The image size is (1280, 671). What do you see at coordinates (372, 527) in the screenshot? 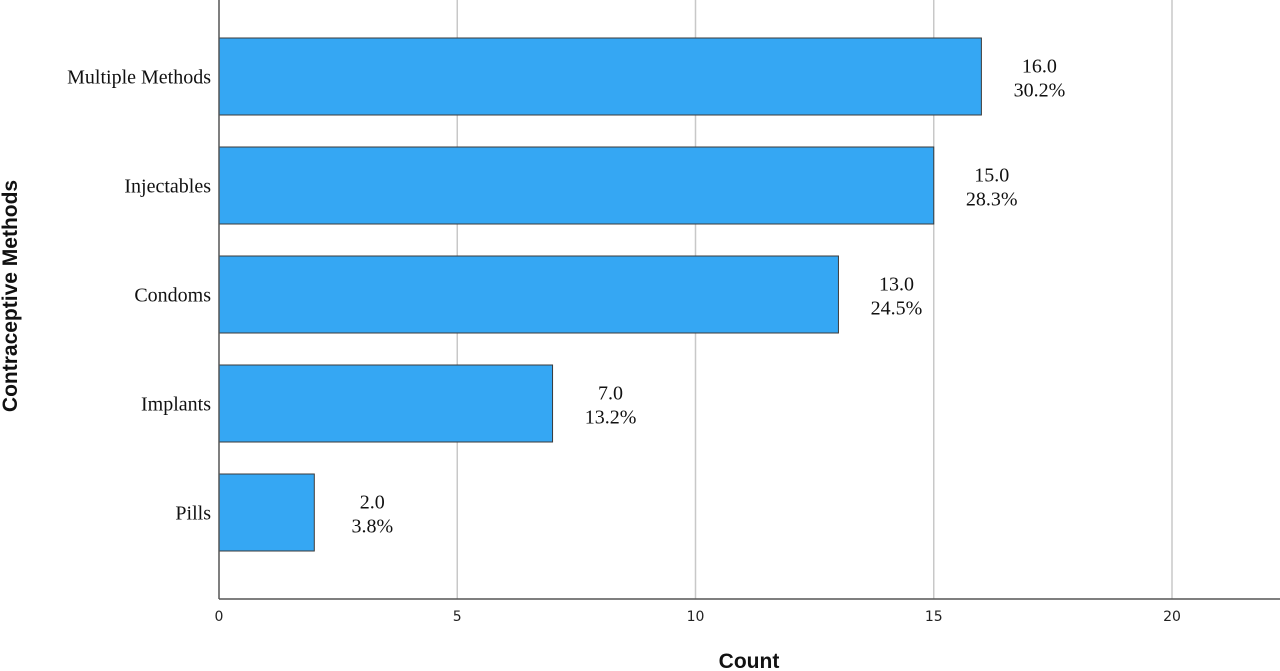
I see `data-label-percent: 3.8%` at bounding box center [372, 527].